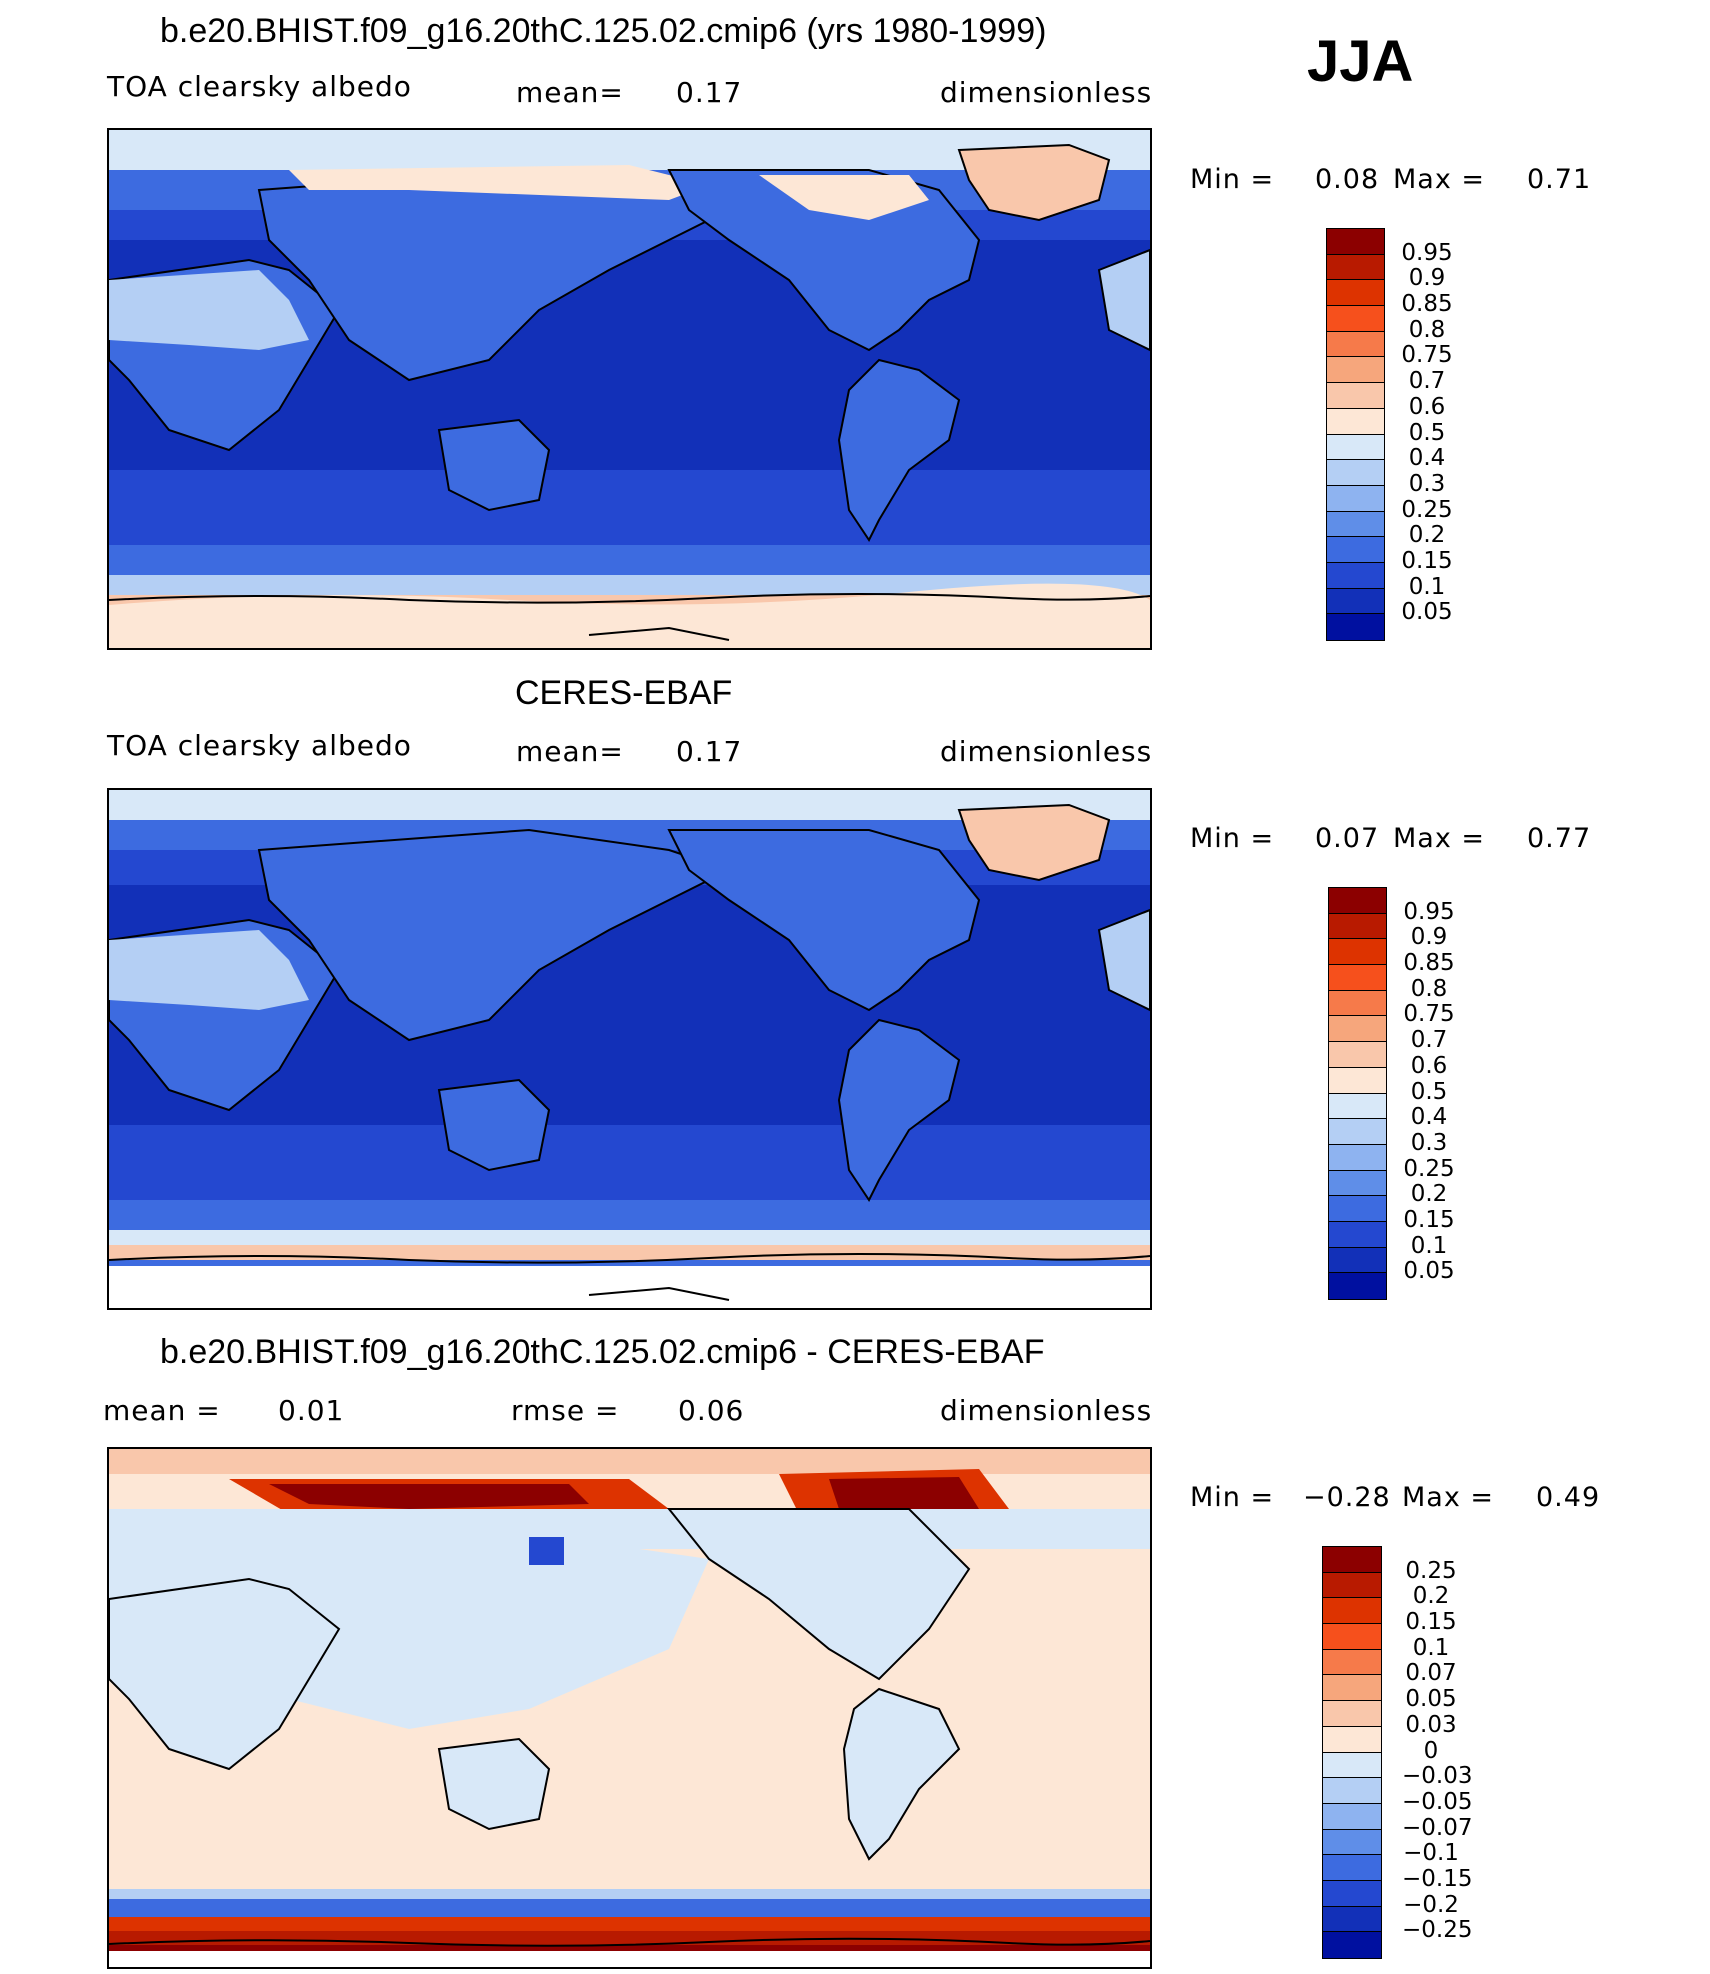  What do you see at coordinates (1437, 1776) in the screenshot?
I see `colorbar-tick-label: −0.03` at bounding box center [1437, 1776].